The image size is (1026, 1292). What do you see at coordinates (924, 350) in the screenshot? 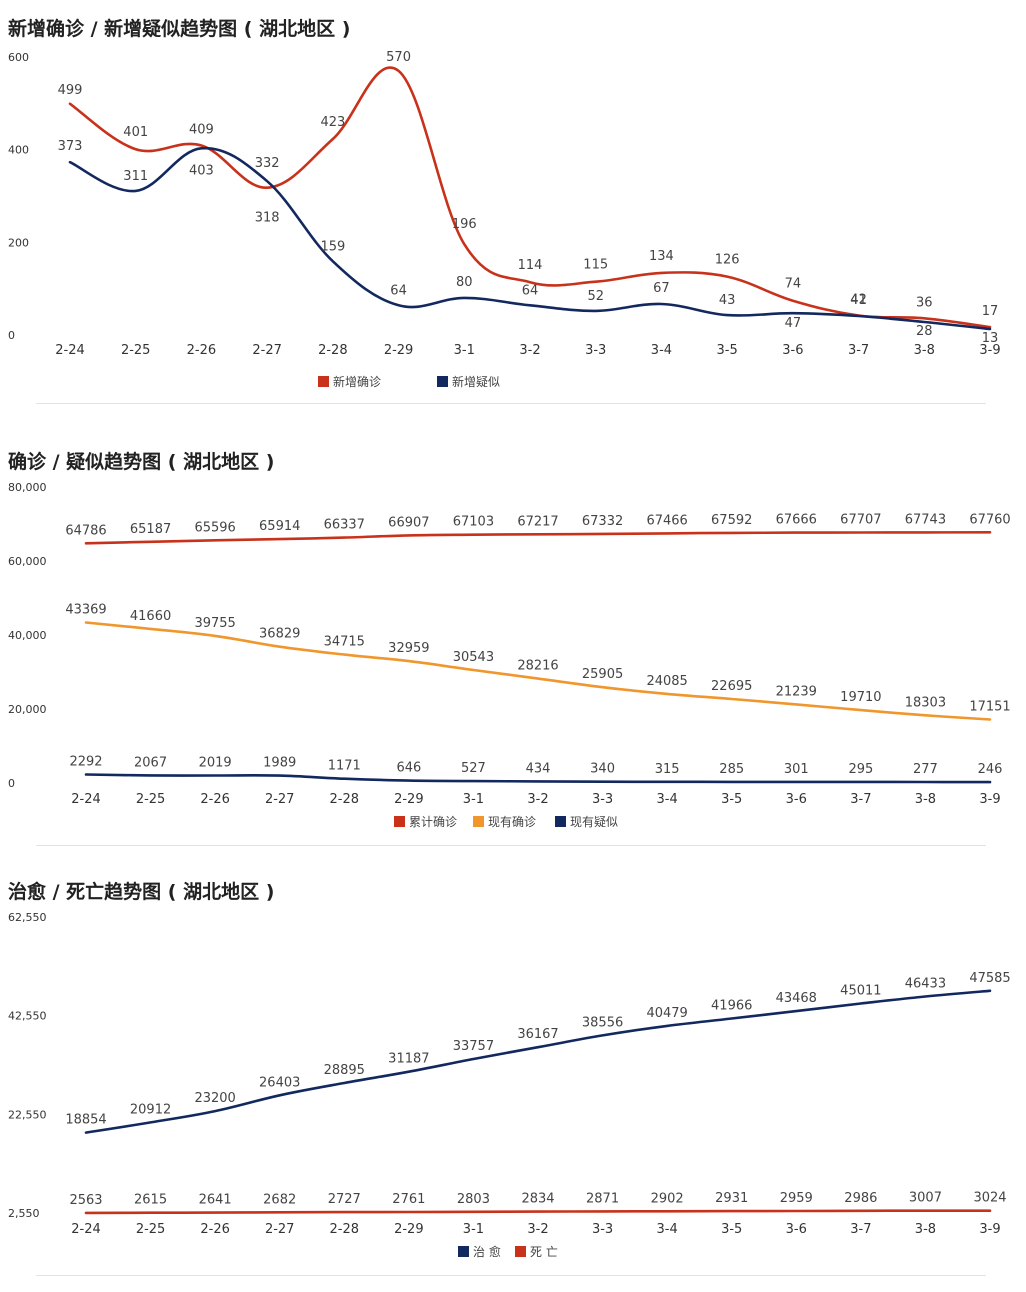
I see `x-tick-label: 3-8` at bounding box center [924, 350].